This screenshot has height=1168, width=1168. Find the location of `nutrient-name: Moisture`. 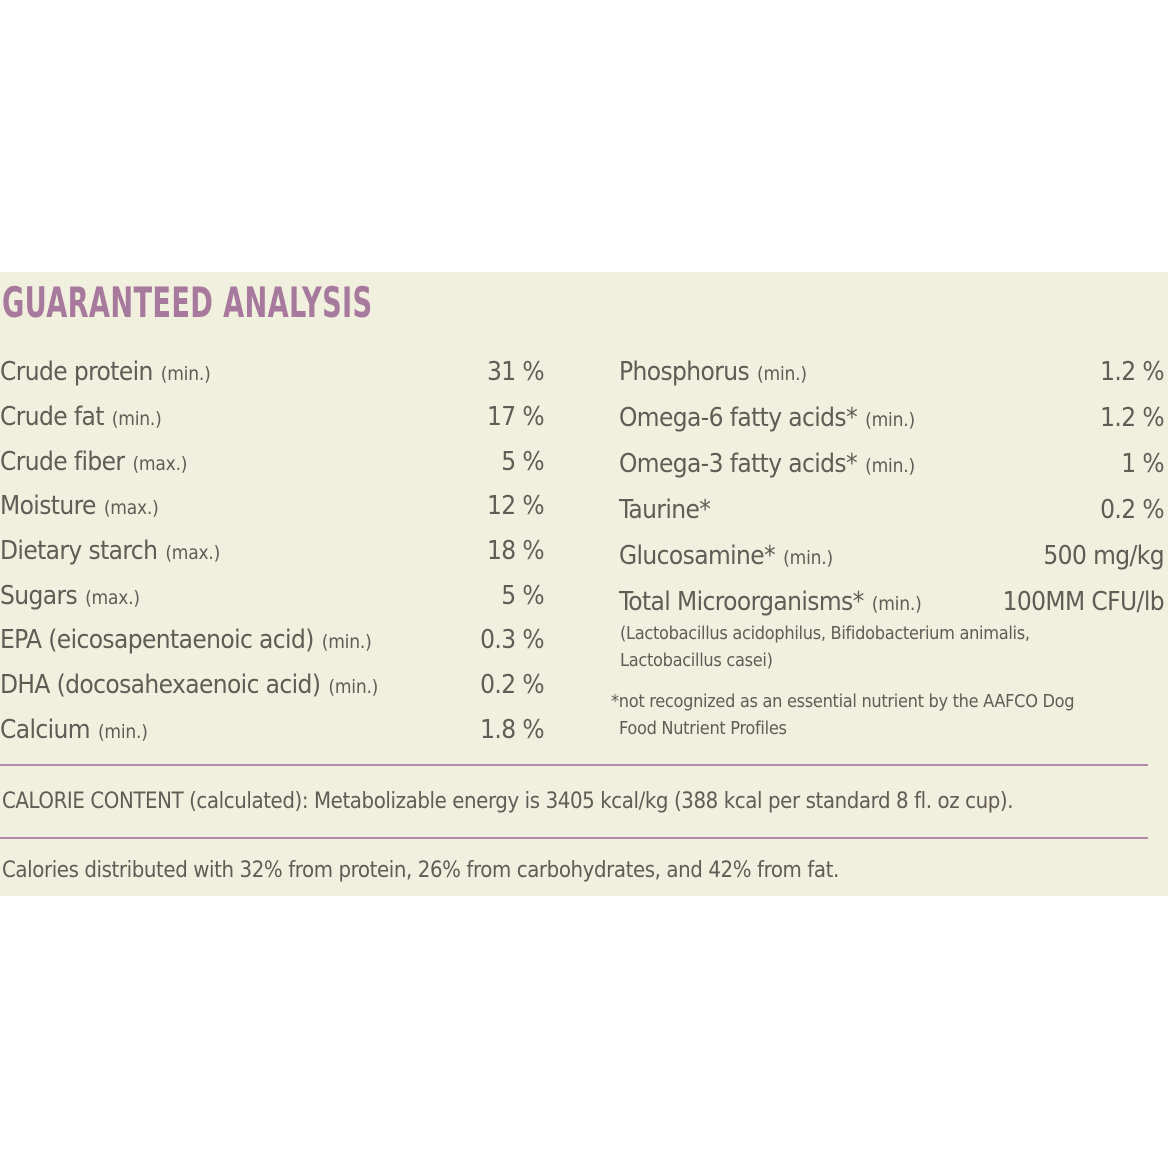

nutrient-name: Moisture is located at coordinates (48, 506).